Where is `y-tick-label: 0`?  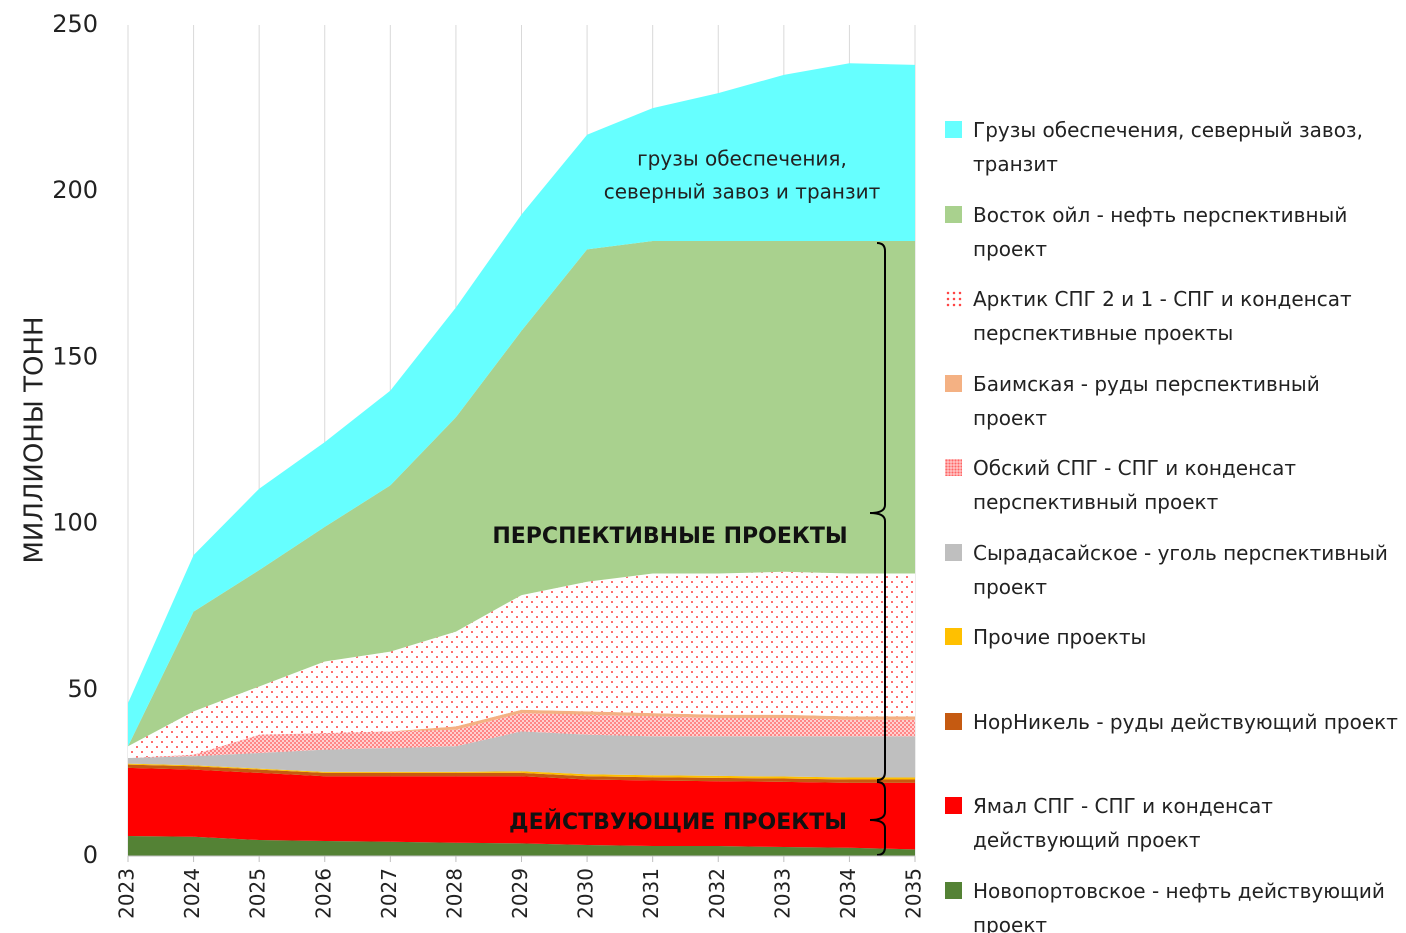 y-tick-label: 0 is located at coordinates (90, 855).